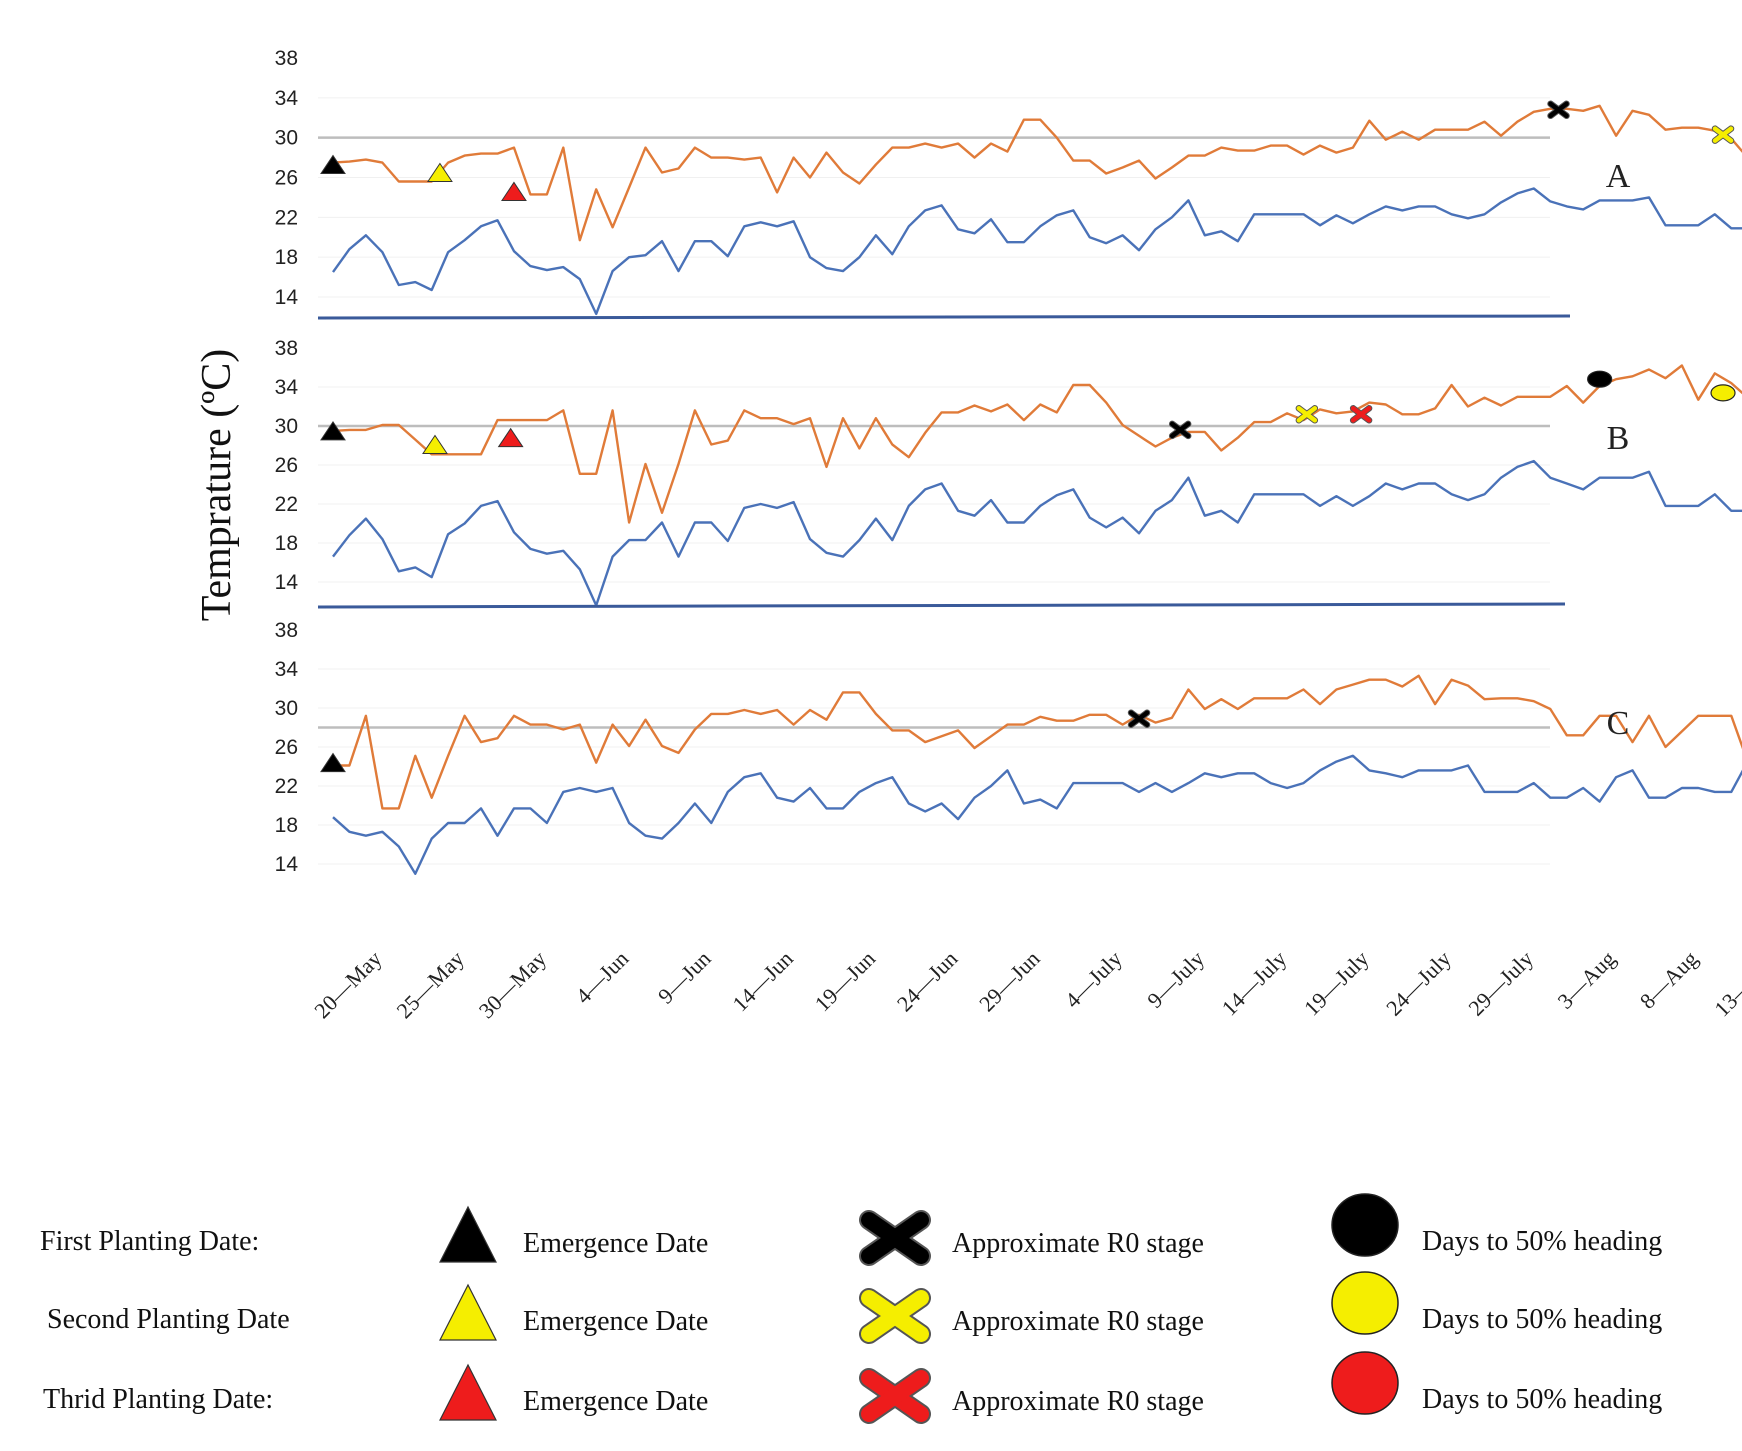 The image size is (1742, 1451). What do you see at coordinates (1618, 438) in the screenshot?
I see `panel-label: B` at bounding box center [1618, 438].